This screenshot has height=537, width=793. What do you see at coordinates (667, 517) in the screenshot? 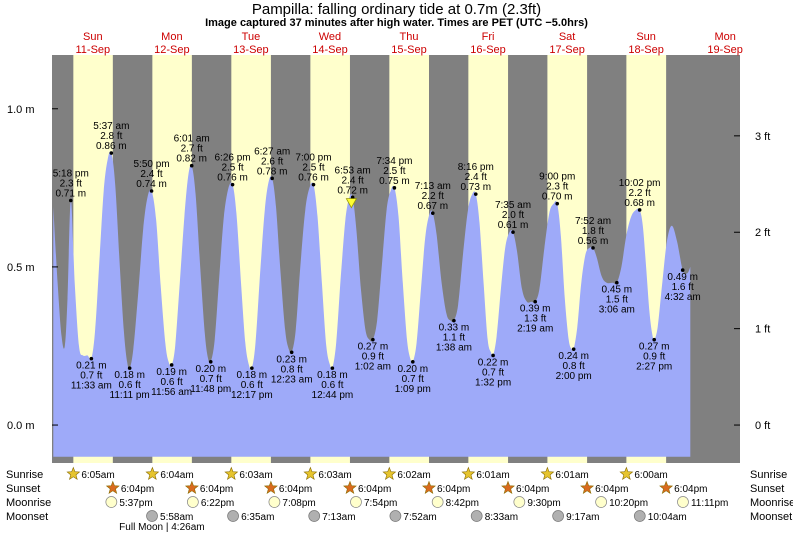
I see `moonset-time: 10:04am` at bounding box center [667, 517].